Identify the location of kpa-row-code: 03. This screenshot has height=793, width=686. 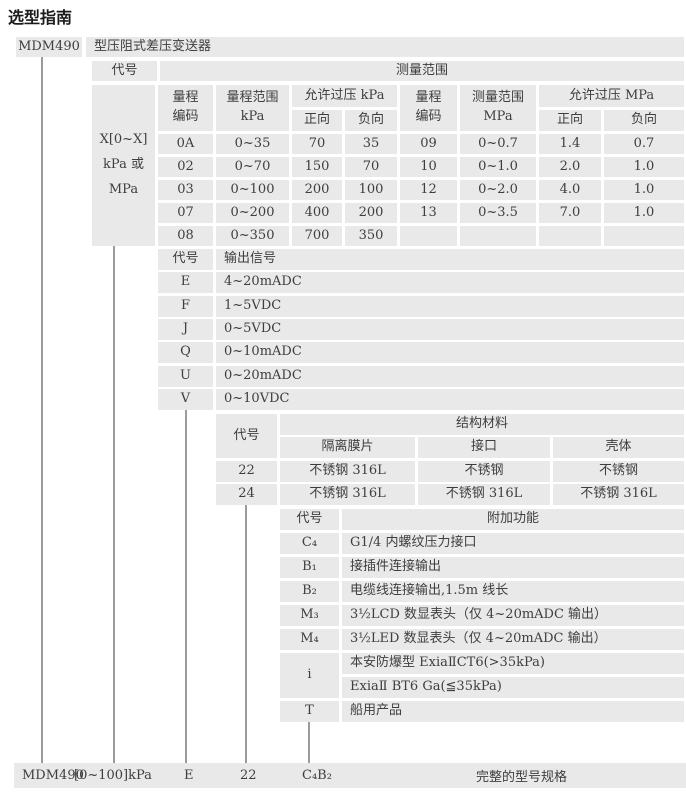
(185, 190).